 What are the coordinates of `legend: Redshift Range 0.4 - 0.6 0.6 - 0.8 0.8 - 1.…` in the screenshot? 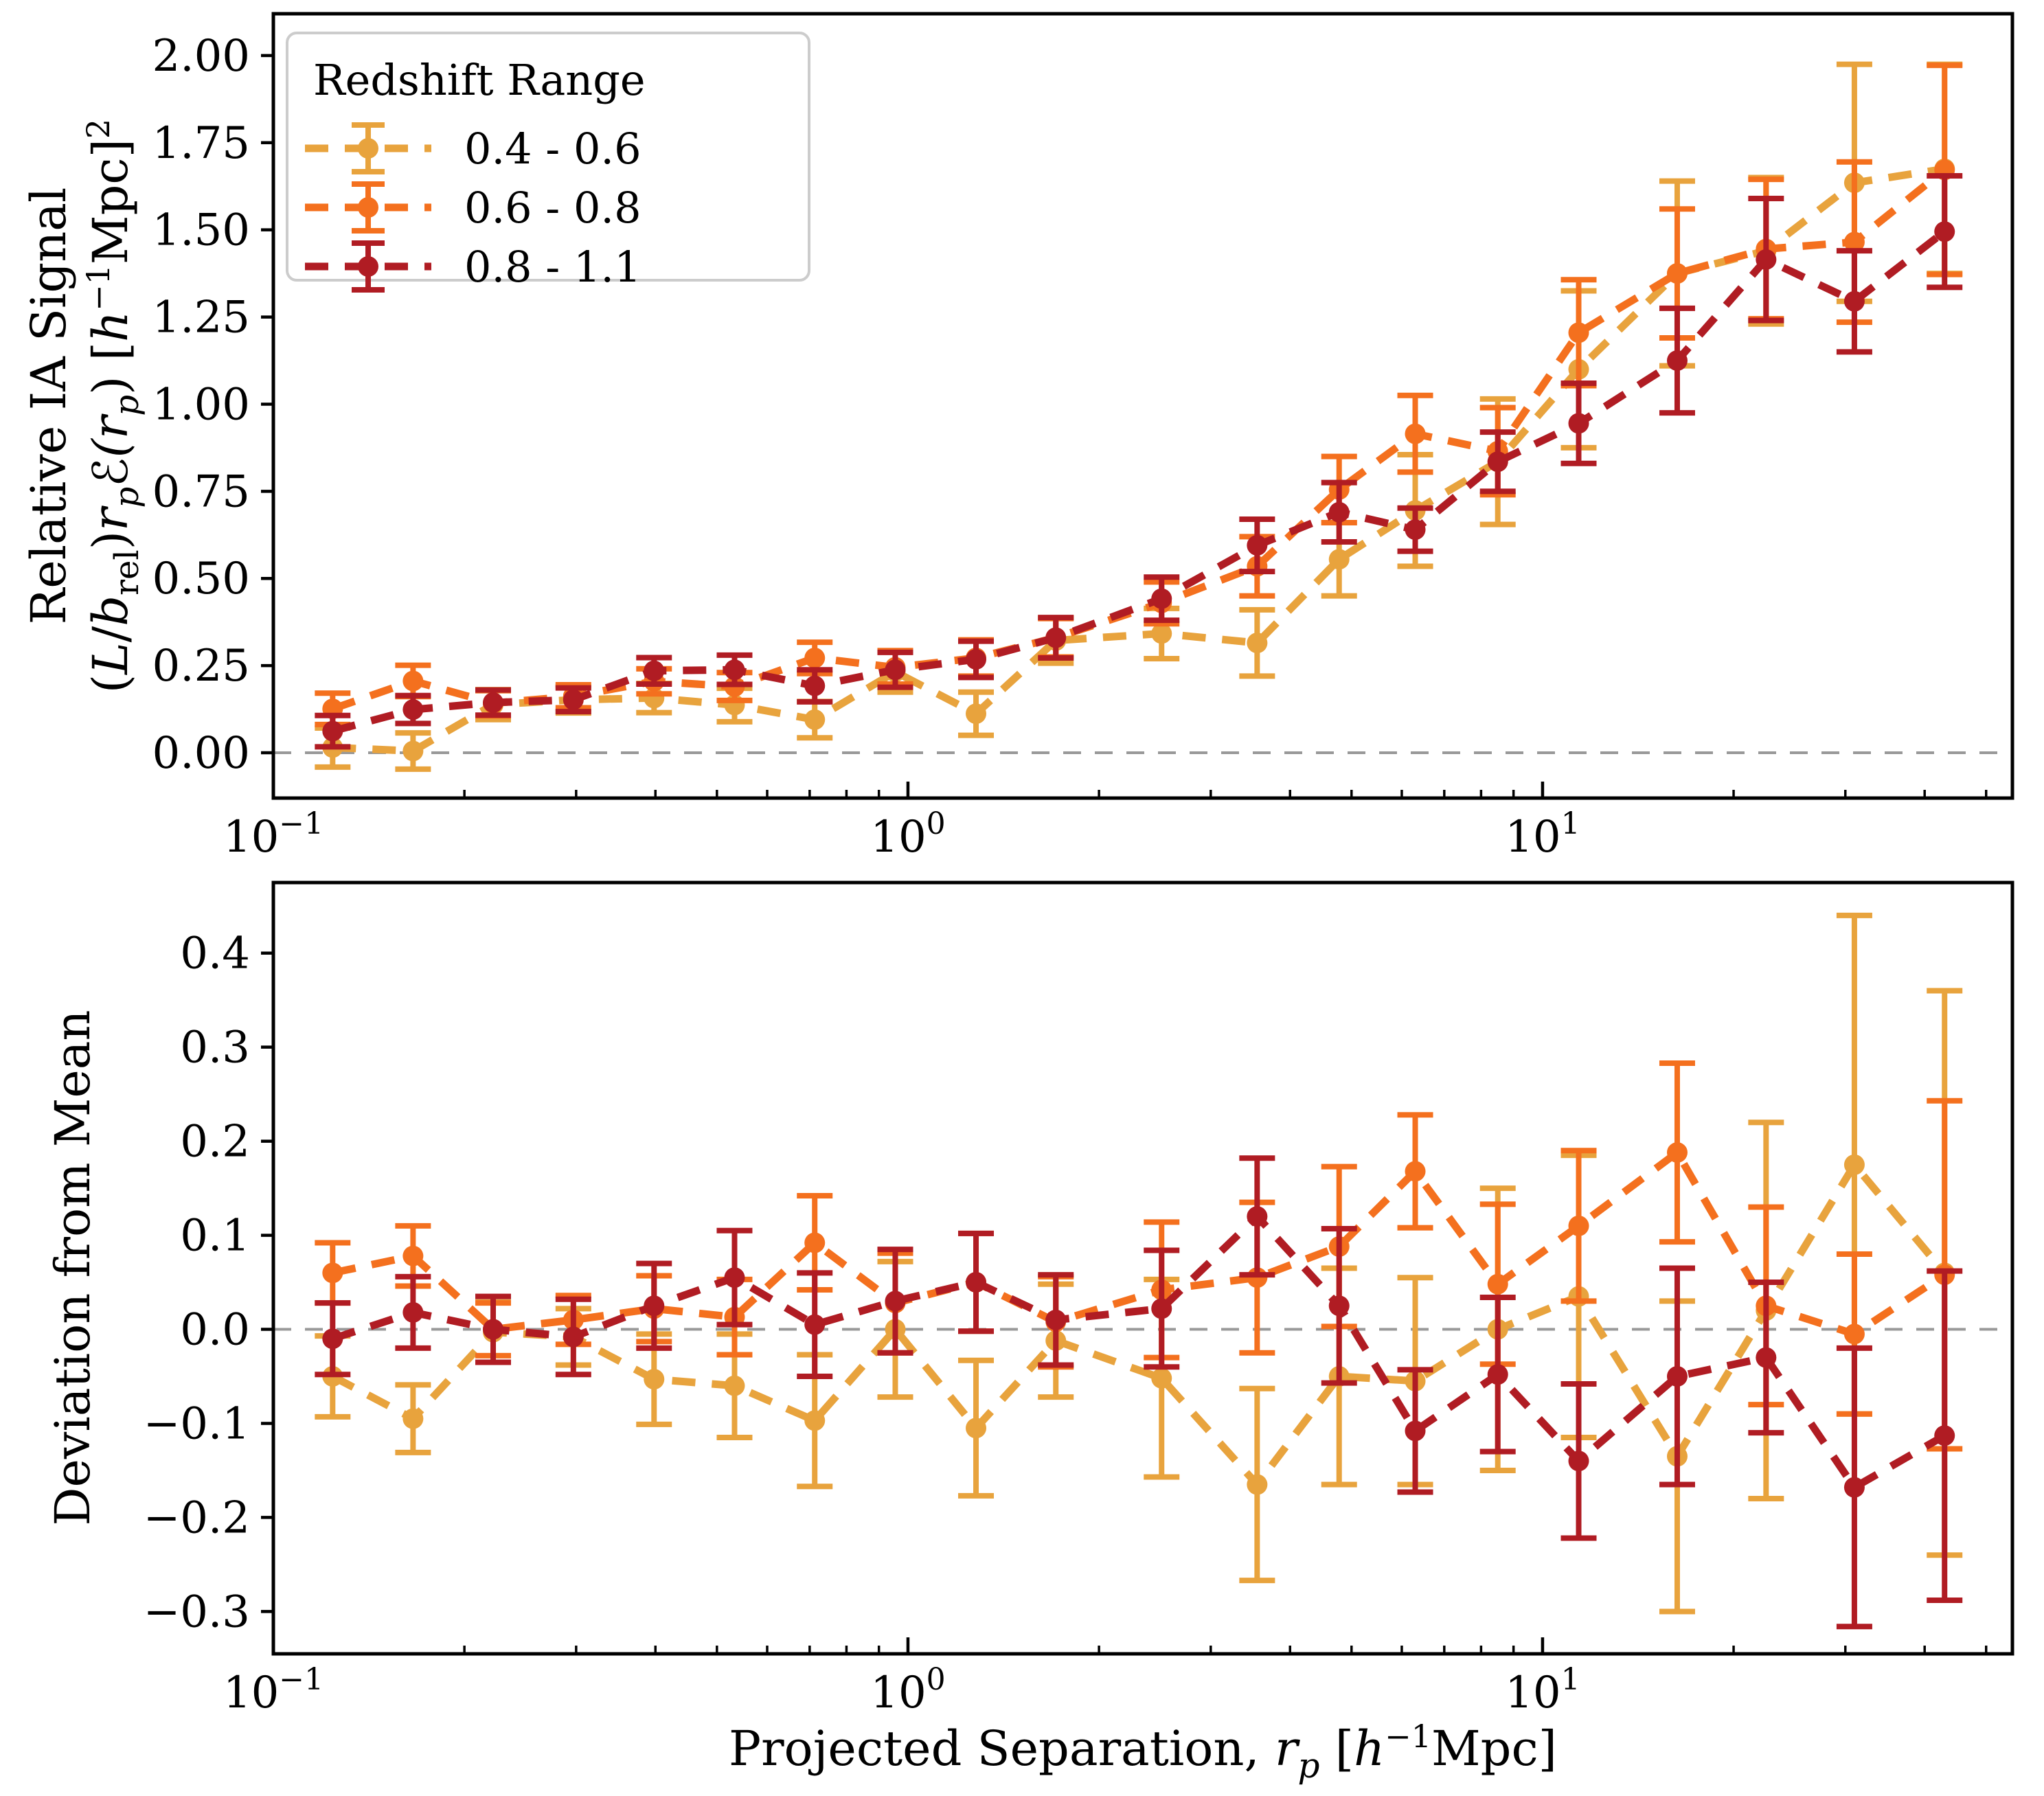 It's located at (548, 162).